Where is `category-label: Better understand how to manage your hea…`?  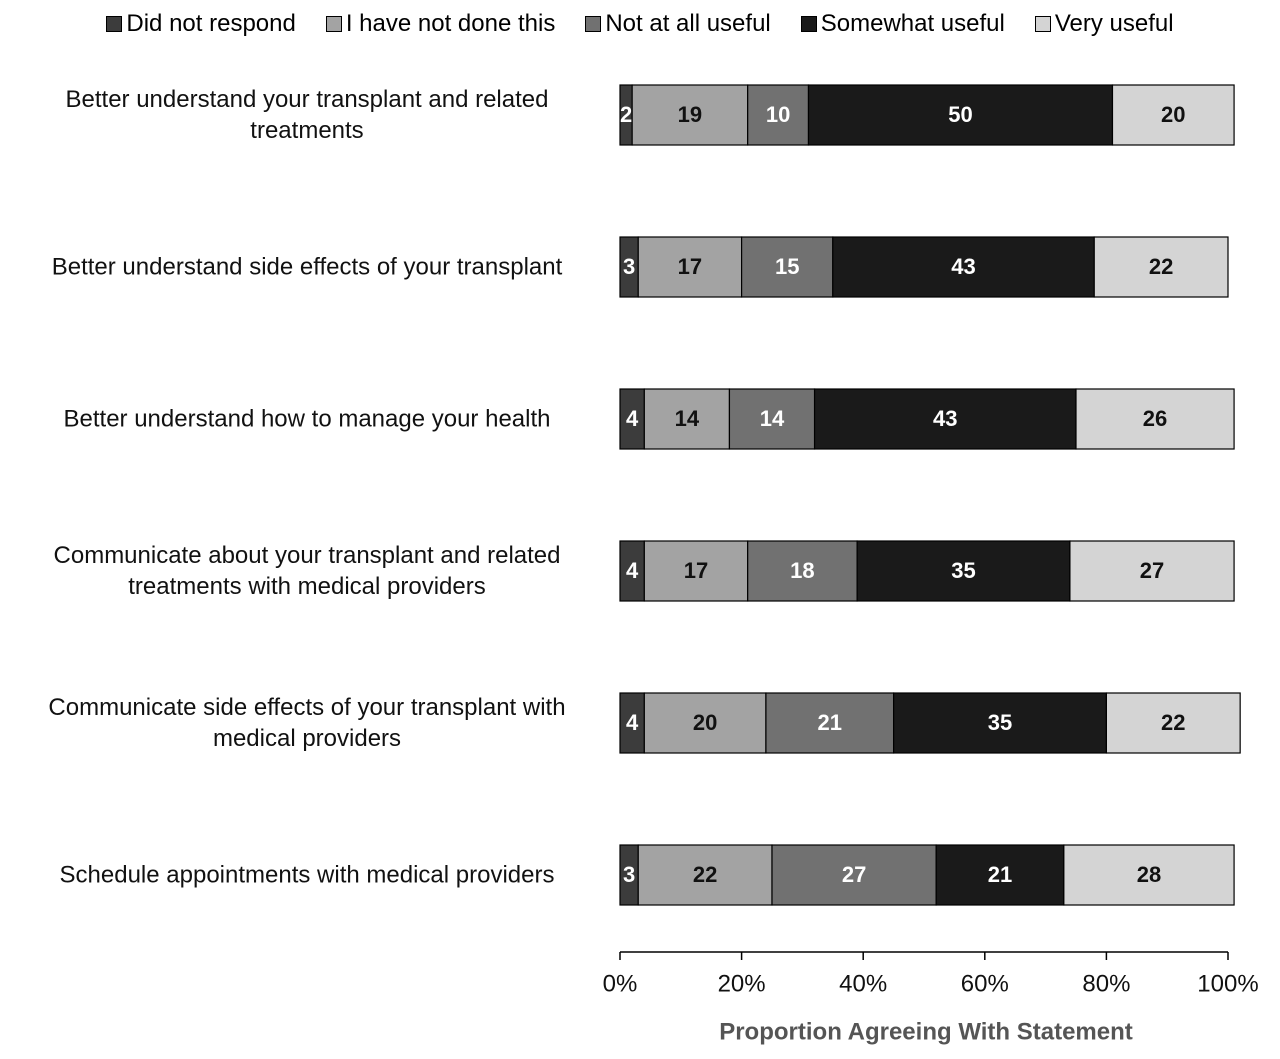 category-label: Better understand how to manage your hea… is located at coordinates (307, 419).